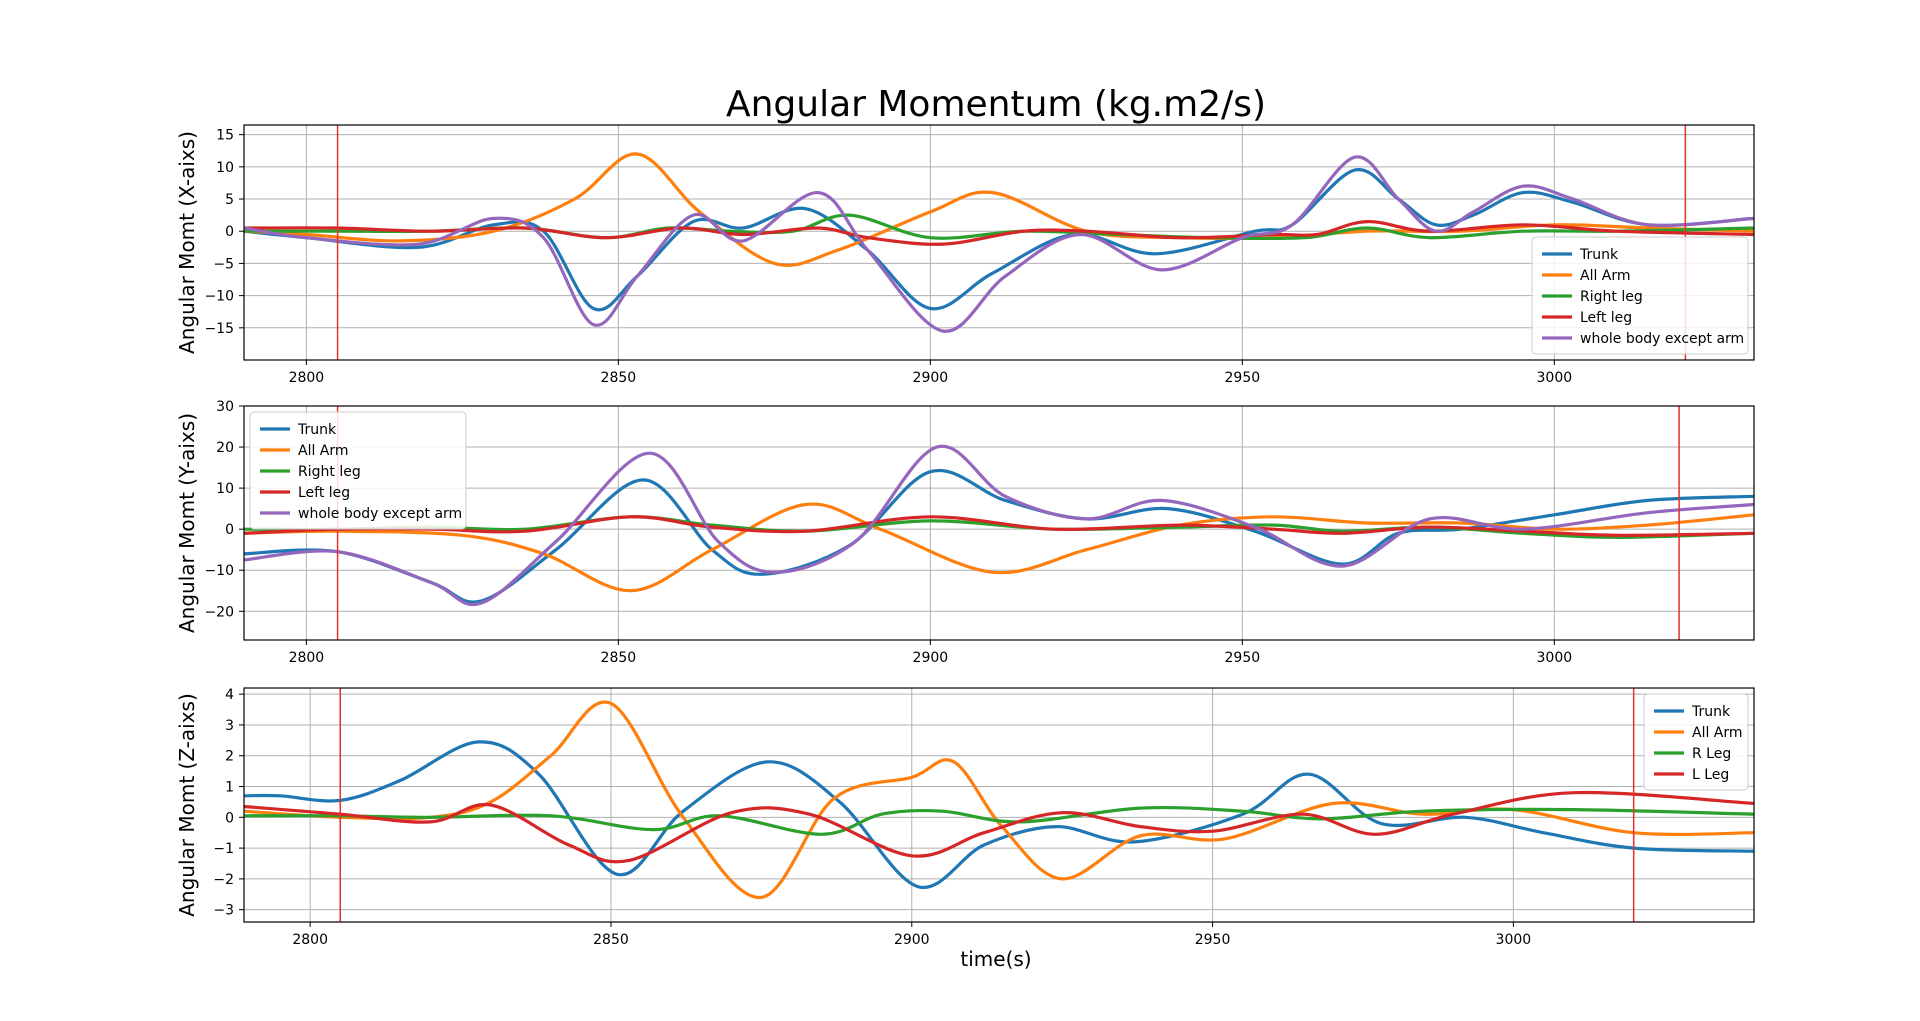 The height and width of the screenshot is (1021, 1920). I want to click on figure-title: Angular Momentum (kg.m2/s), so click(996, 104).